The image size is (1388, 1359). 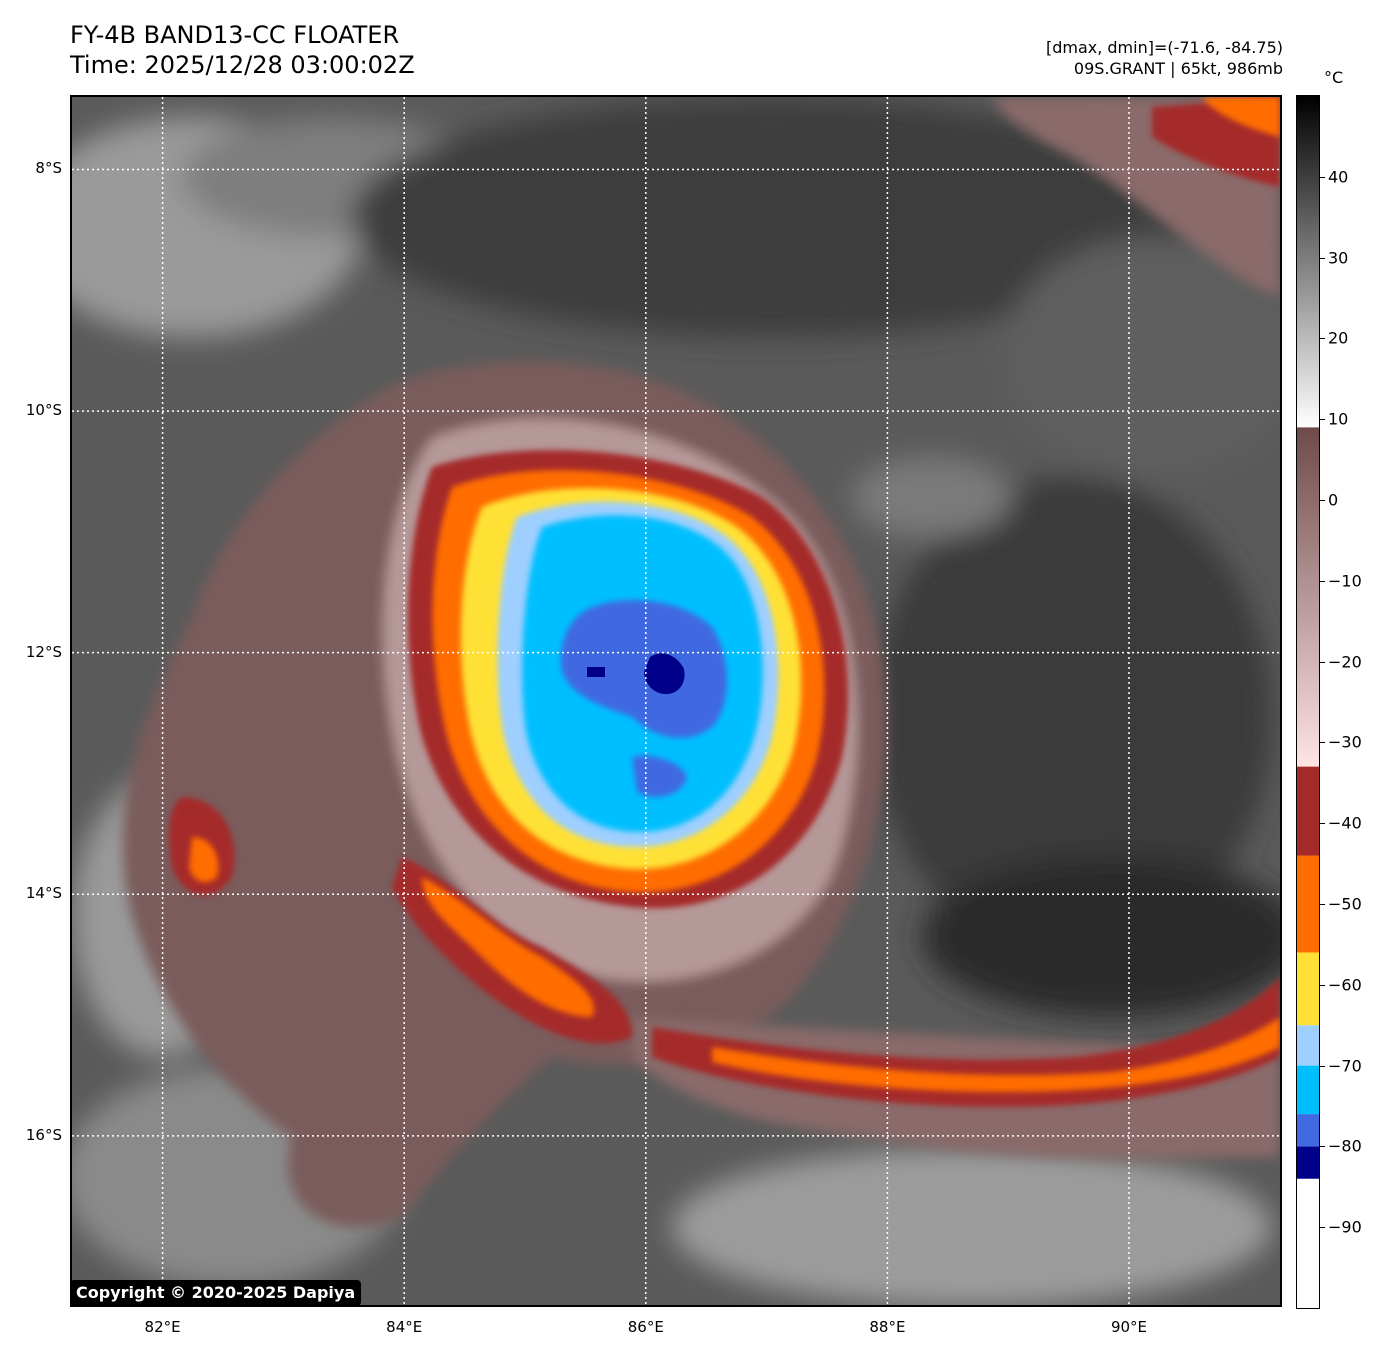 I want to click on lat-tick-label: 10°S, so click(x=43, y=410).